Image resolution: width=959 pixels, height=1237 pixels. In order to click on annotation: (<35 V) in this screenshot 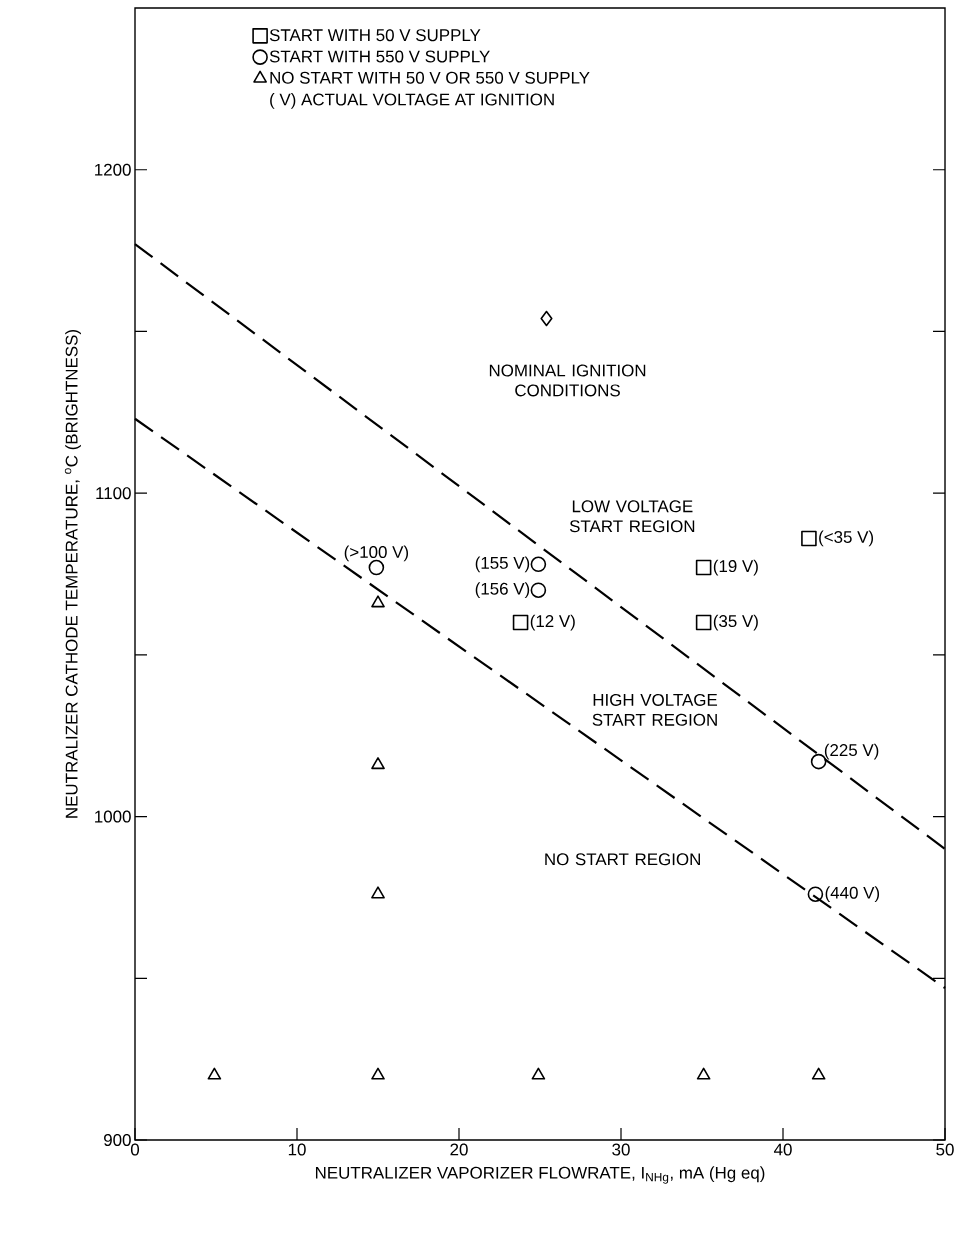, I will do `click(846, 538)`.